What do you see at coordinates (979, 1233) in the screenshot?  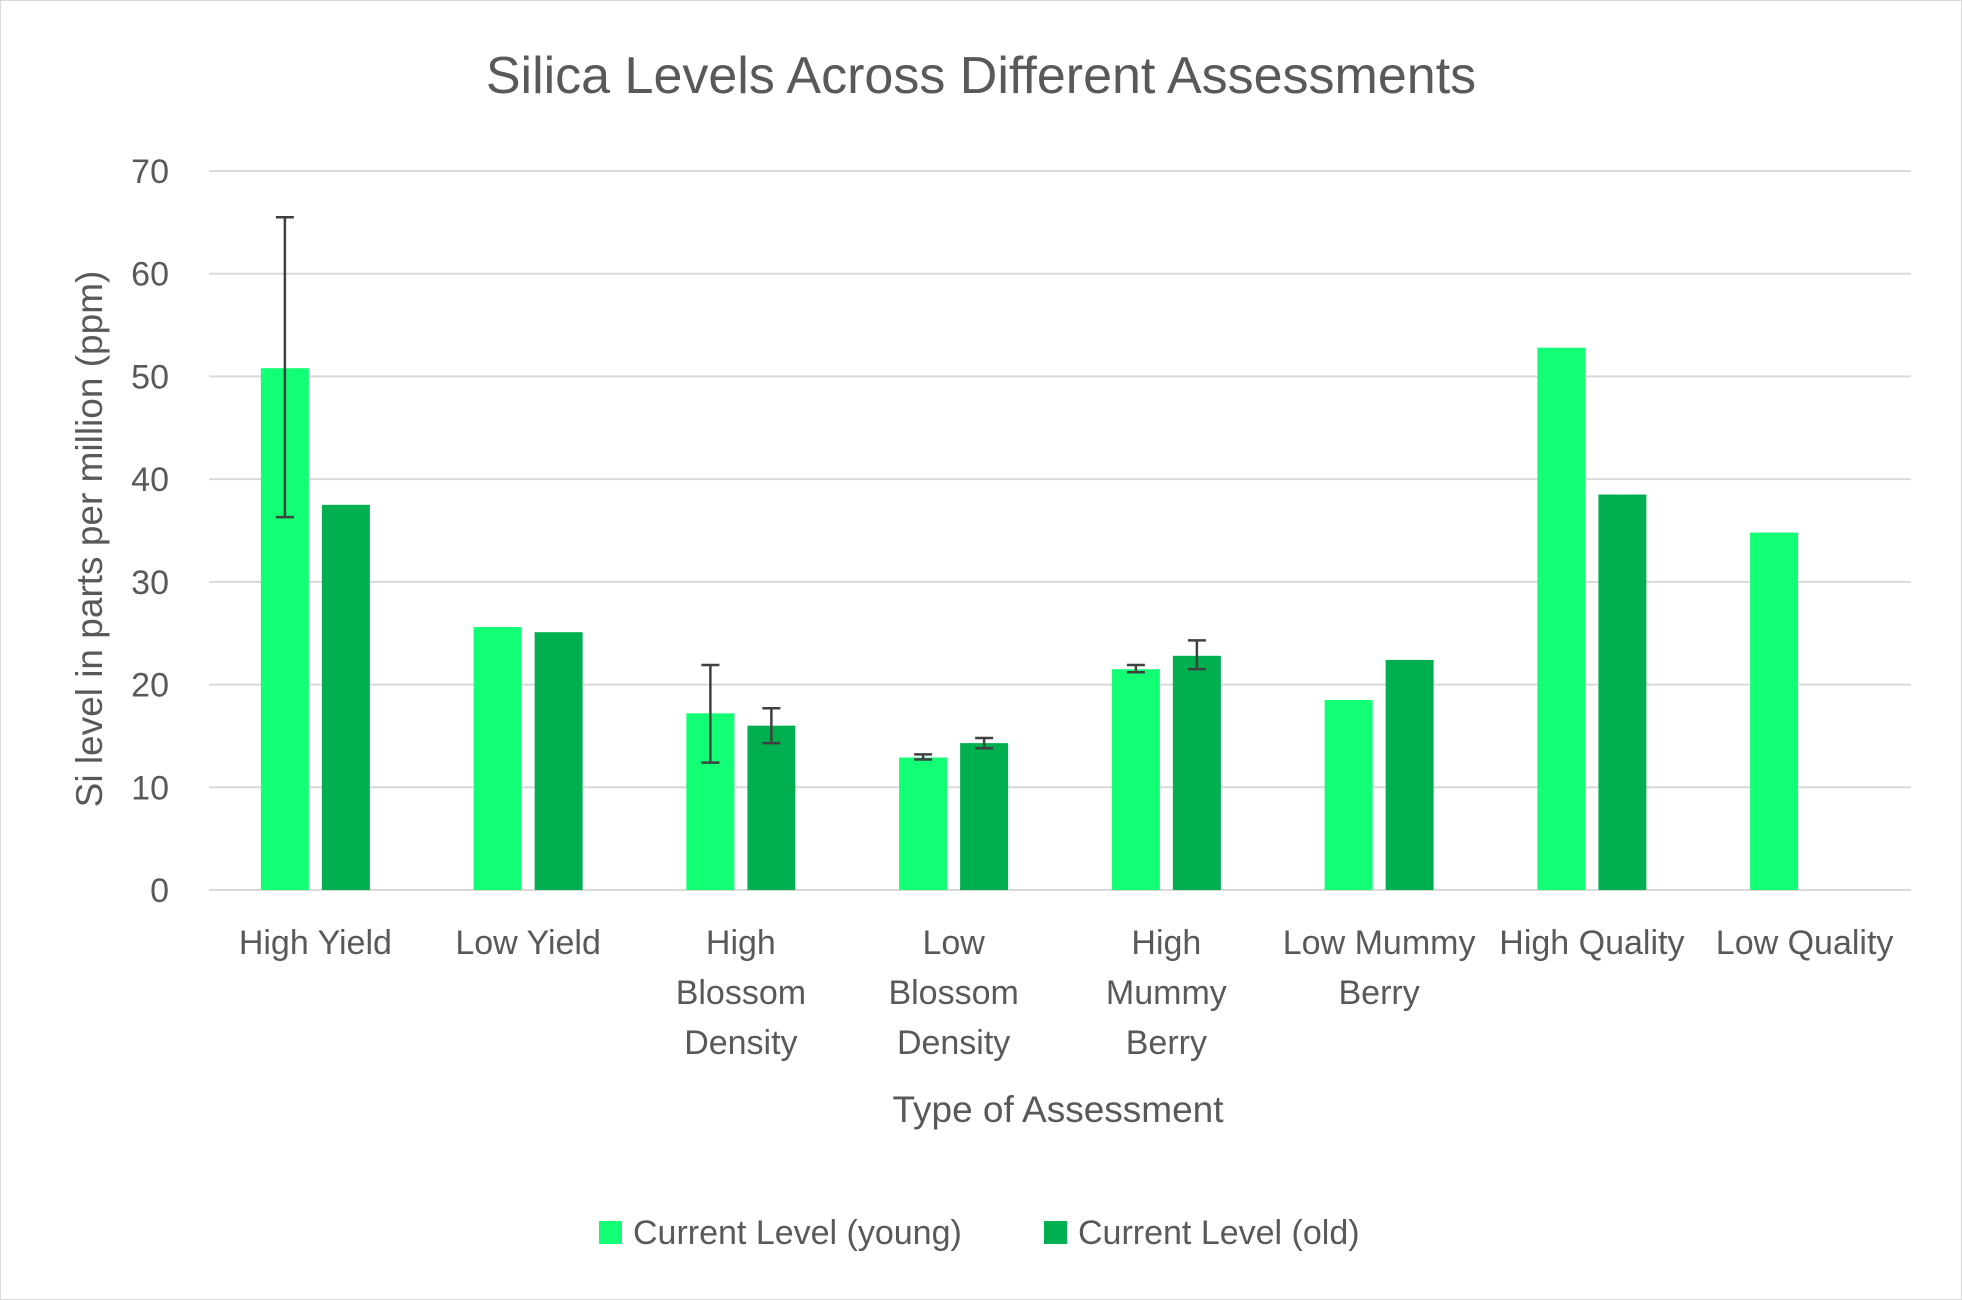 I see `legend: Current Level (young) Current Level (old)` at bounding box center [979, 1233].